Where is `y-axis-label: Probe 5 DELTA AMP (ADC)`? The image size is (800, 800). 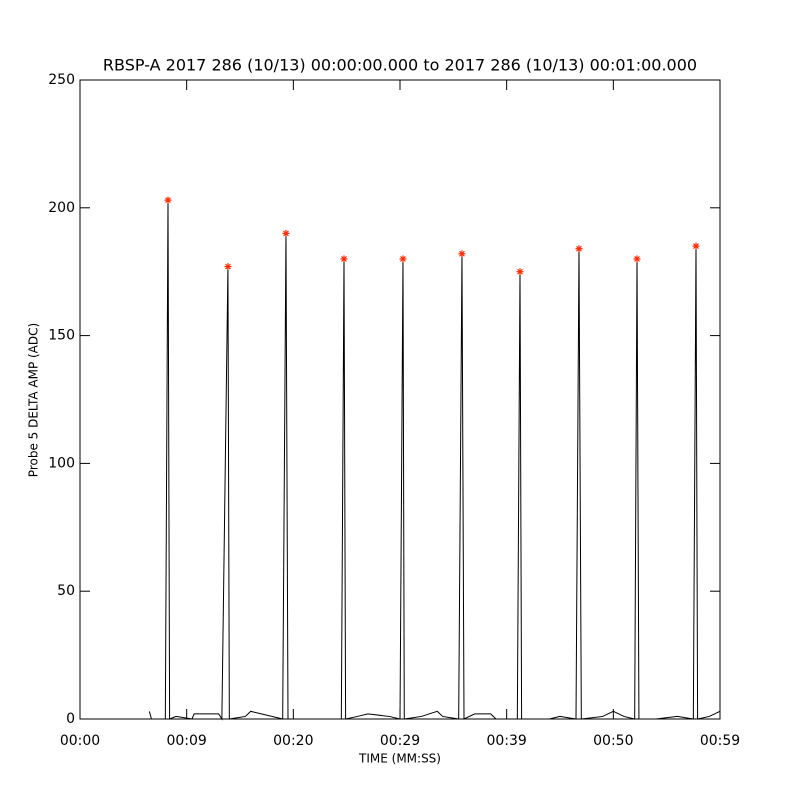
y-axis-label: Probe 5 DELTA AMP (ADC) is located at coordinates (34, 400).